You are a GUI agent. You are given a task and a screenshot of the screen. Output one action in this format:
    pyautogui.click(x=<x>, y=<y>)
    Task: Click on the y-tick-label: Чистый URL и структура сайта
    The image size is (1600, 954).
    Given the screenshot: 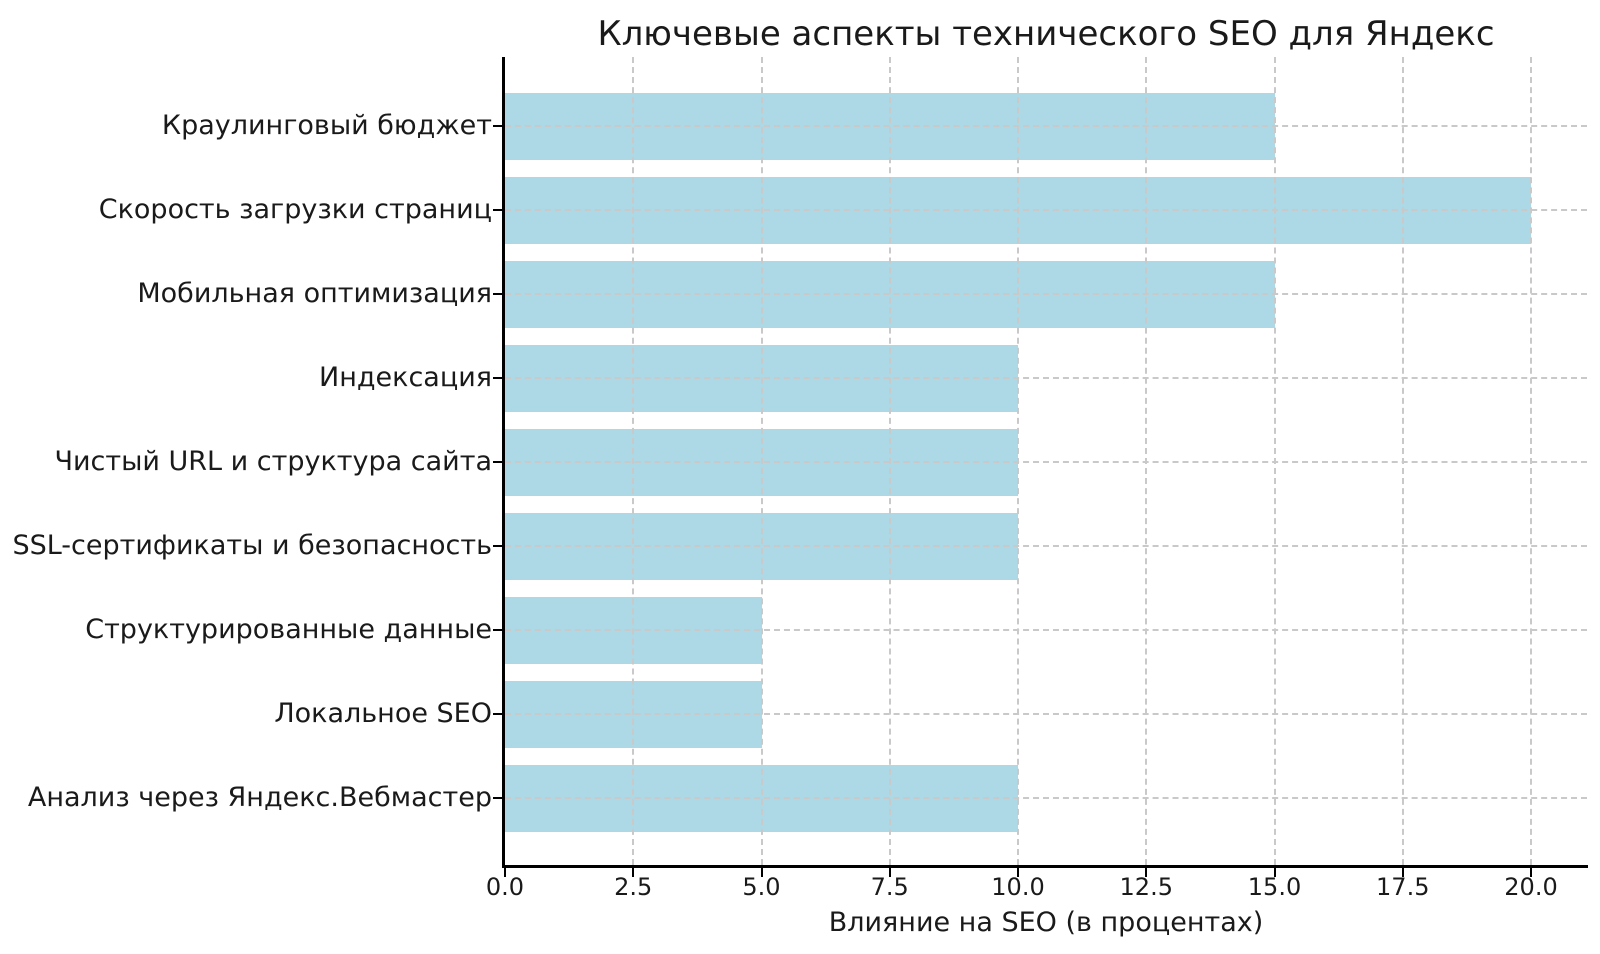 What is the action you would take?
    pyautogui.click(x=273, y=461)
    